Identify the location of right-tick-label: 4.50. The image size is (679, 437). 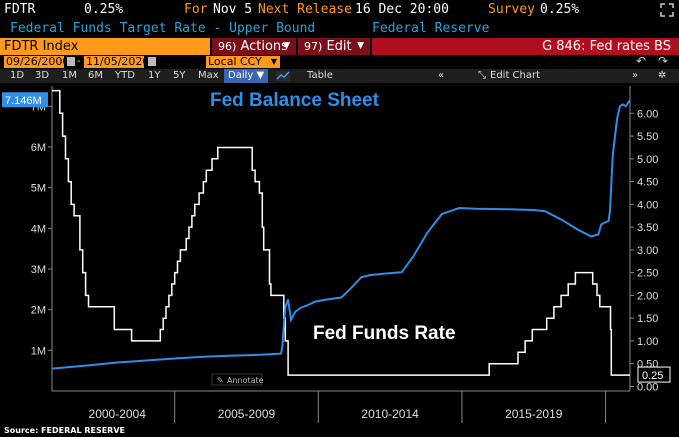
(647, 183).